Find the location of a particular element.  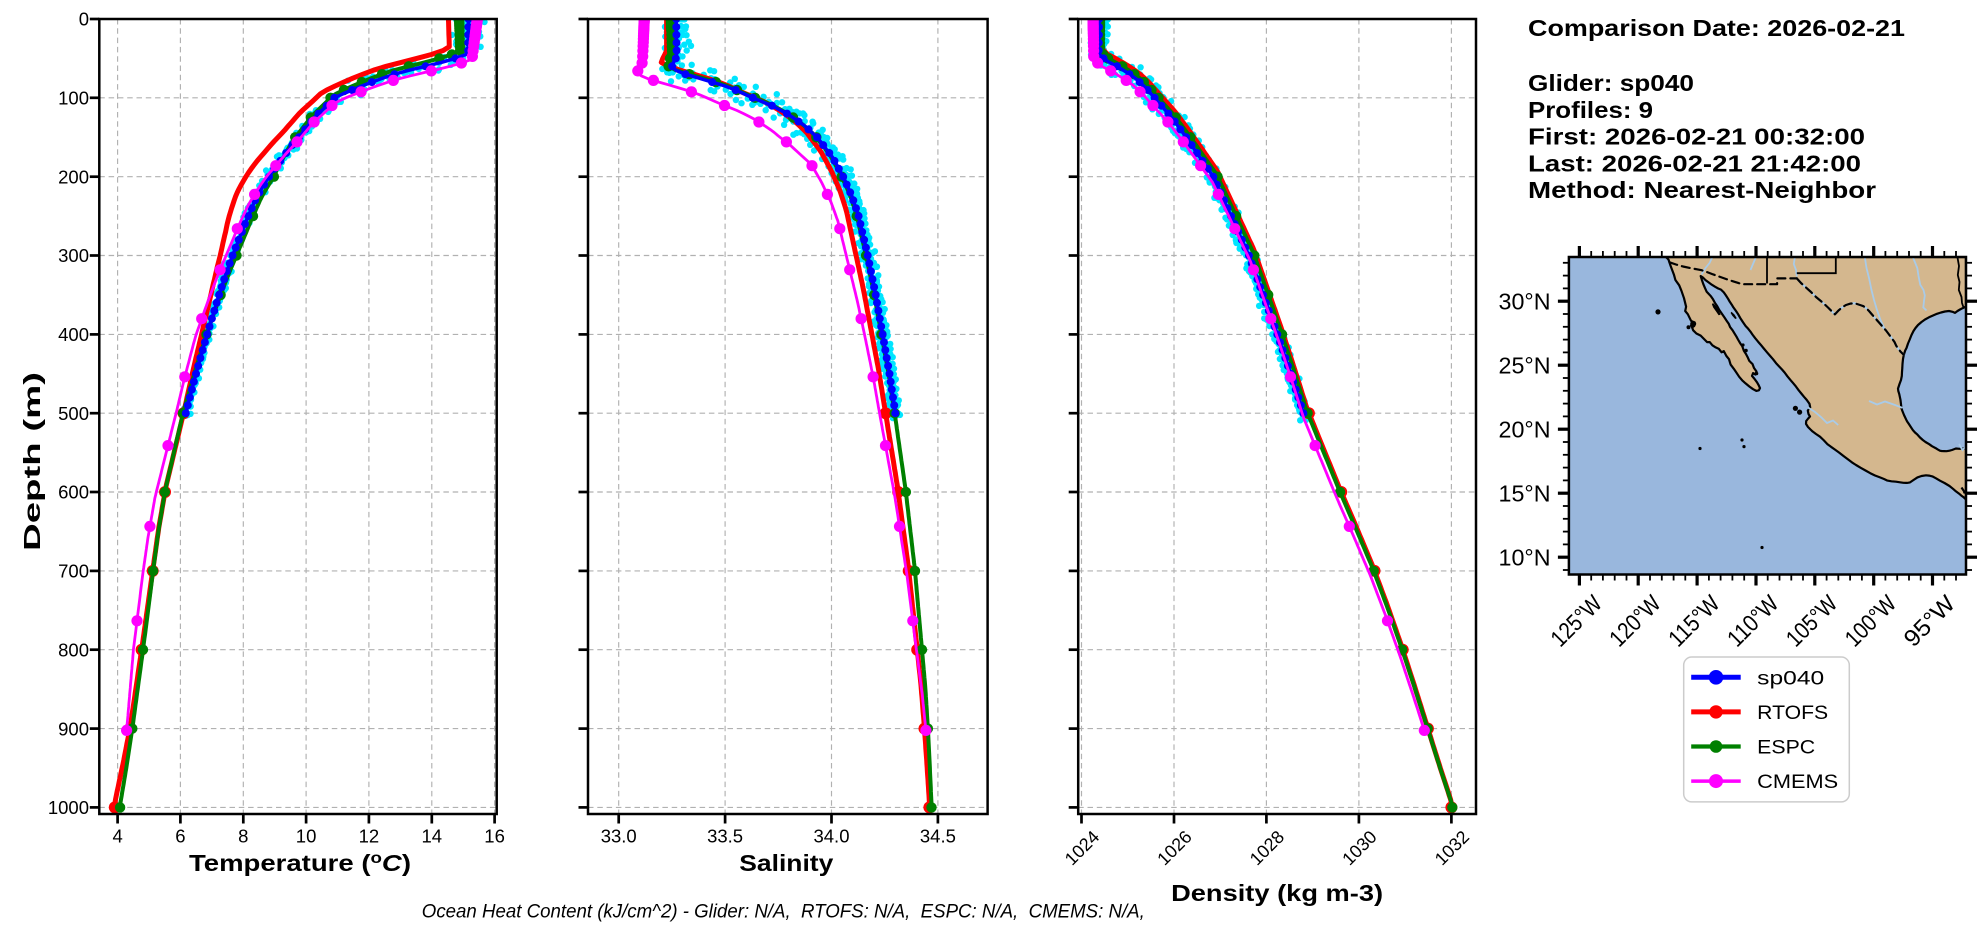

svg-text: 12 is located at coordinates (369, 836).